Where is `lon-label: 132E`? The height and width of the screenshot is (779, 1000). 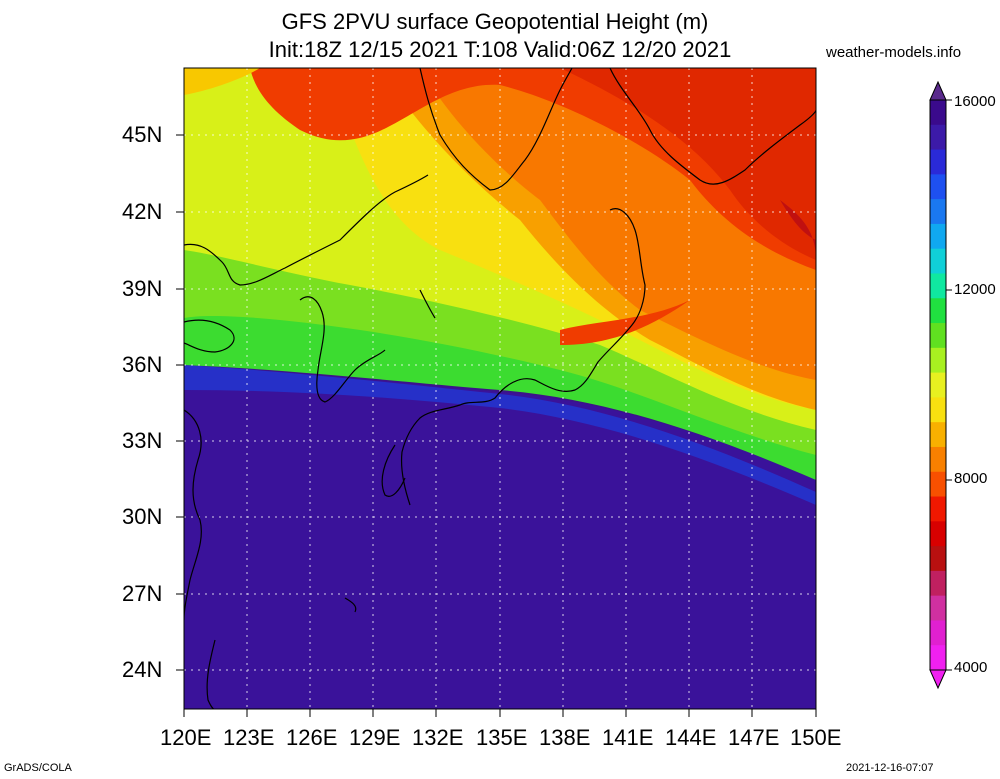
lon-label: 132E is located at coordinates (438, 737).